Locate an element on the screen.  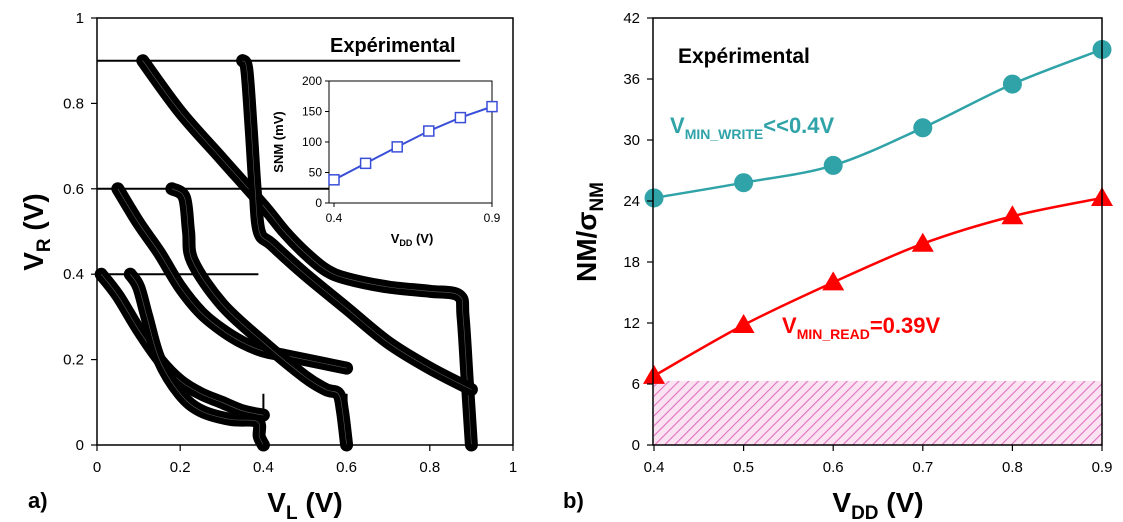
read-line is located at coordinates (878, 286).